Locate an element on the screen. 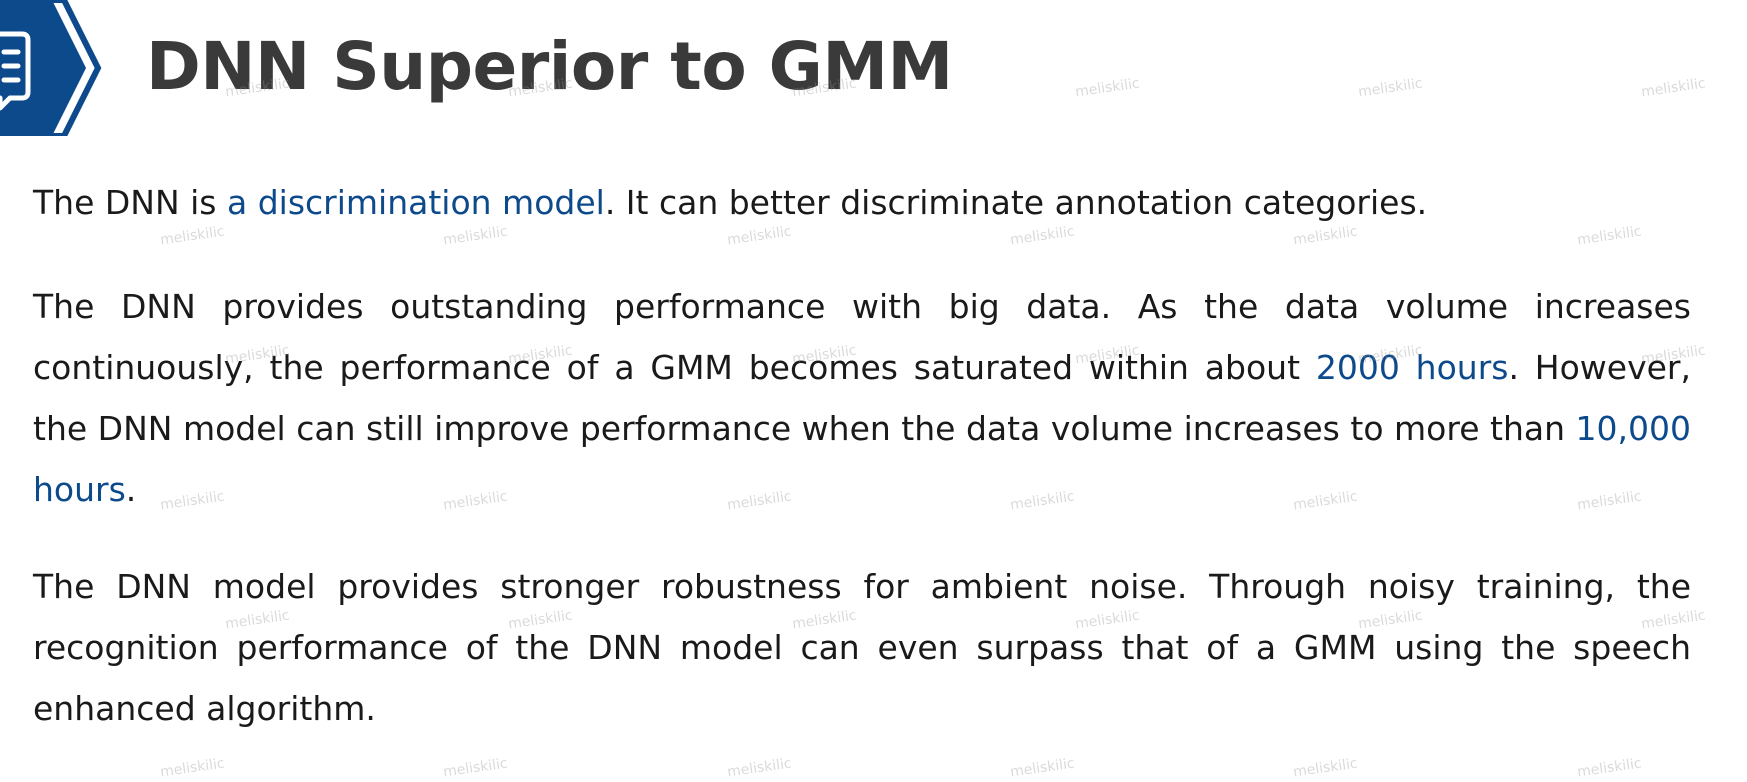 The height and width of the screenshot is (782, 1747). page-title: DNN Superior to GMM is located at coordinates (549, 66).